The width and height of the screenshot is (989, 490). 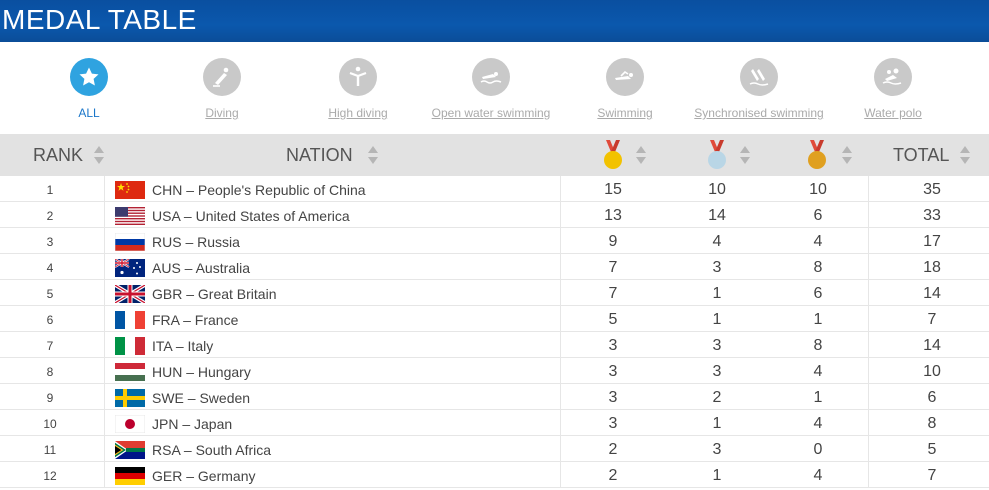 I want to click on nation-cell: FRA – France, so click(x=332, y=319).